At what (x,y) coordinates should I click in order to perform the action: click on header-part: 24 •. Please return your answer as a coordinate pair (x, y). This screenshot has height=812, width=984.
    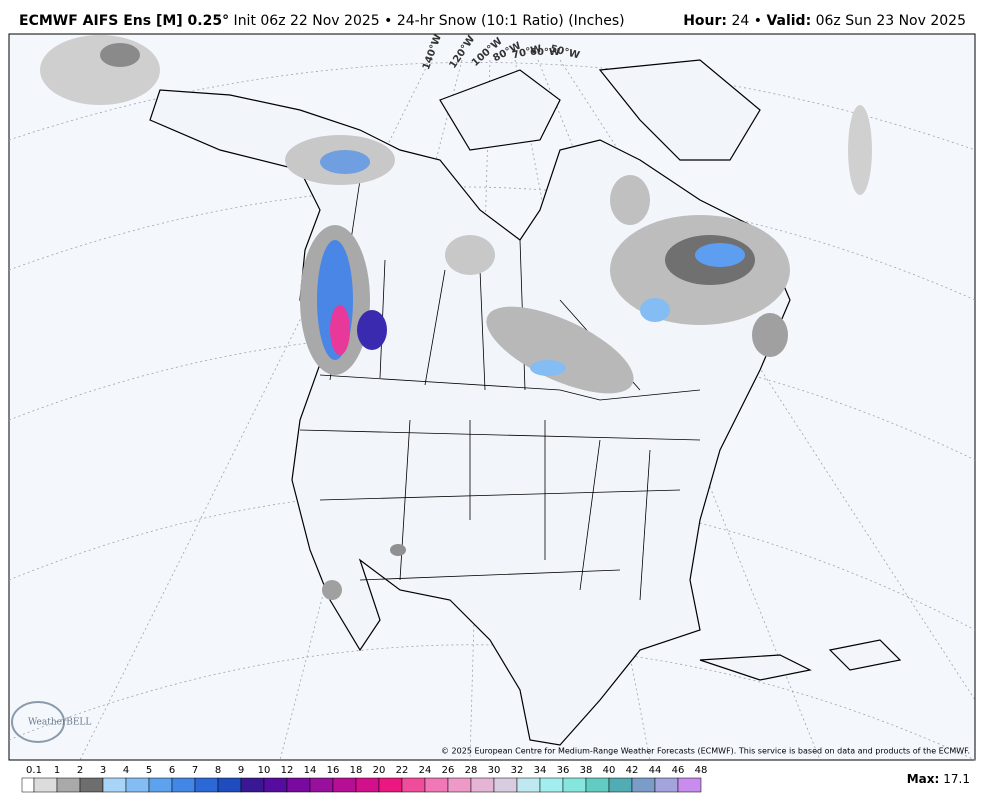
    Looking at the image, I should click on (746, 21).